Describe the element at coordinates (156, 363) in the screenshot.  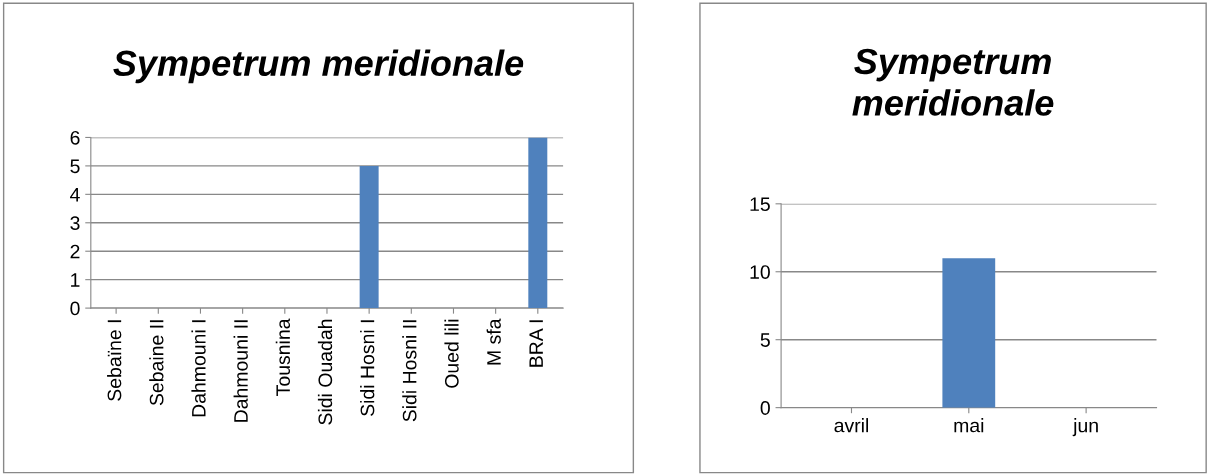
I see `x-tick-label: Sebaine II` at that location.